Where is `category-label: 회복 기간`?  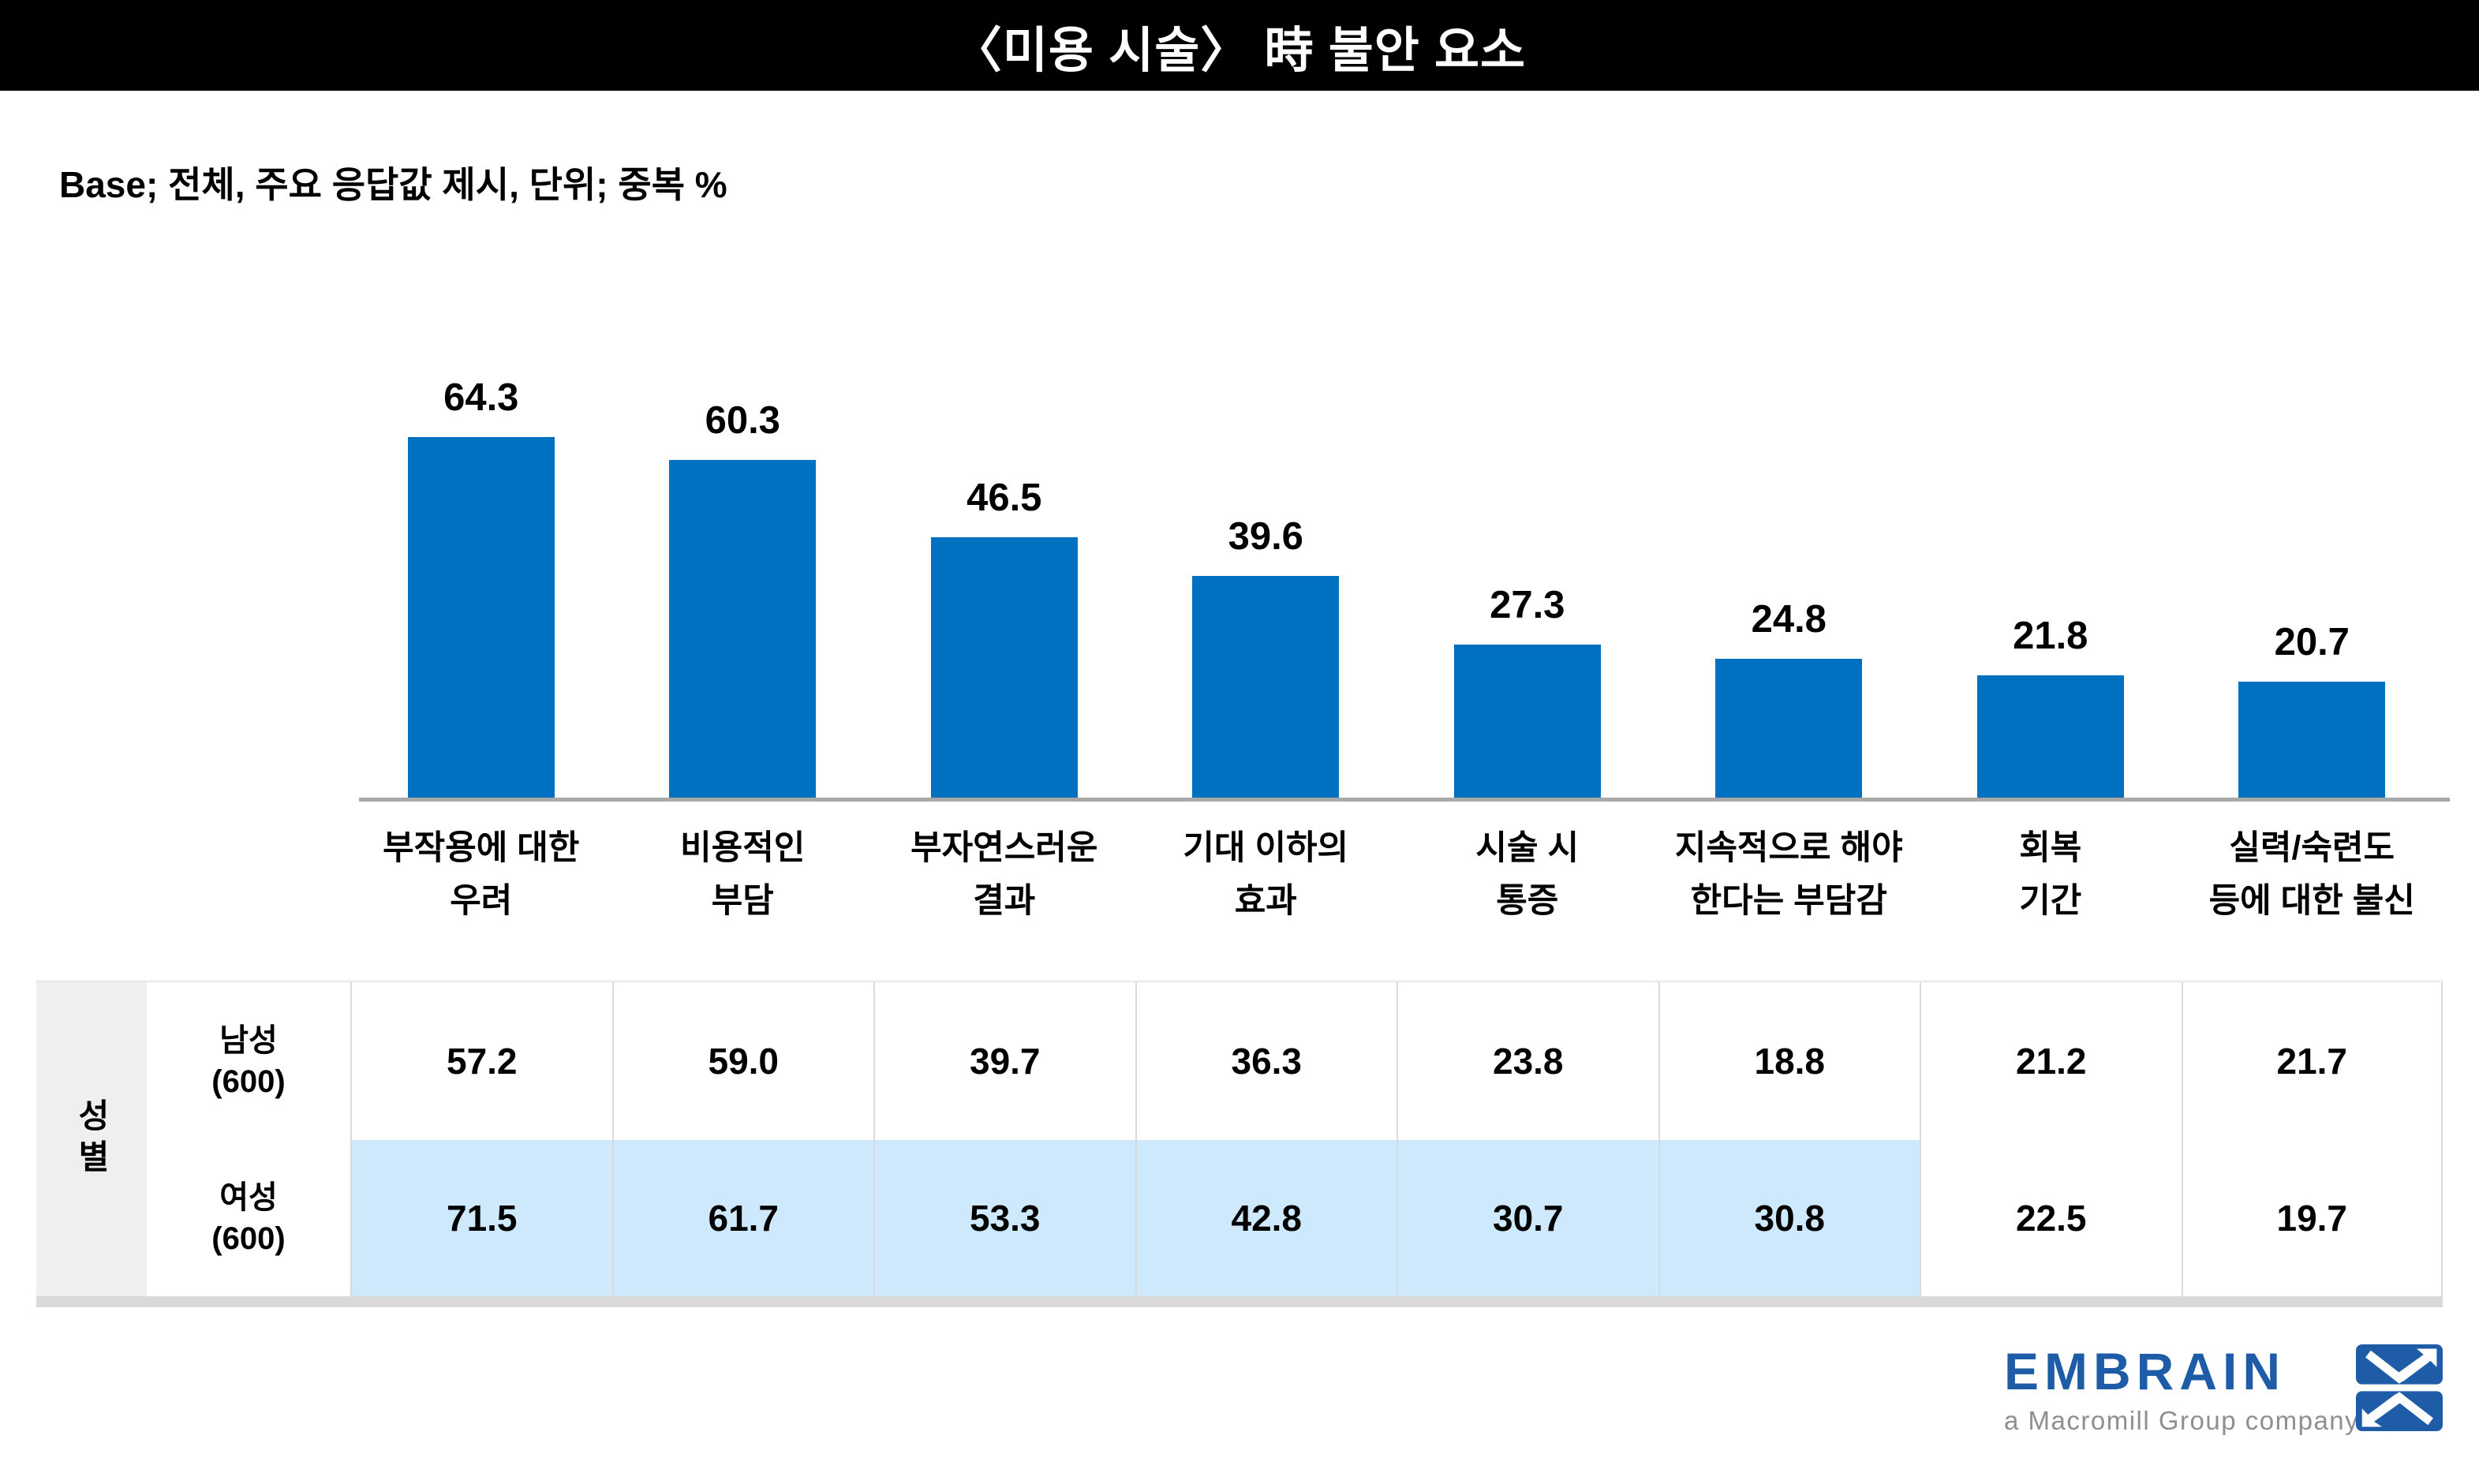
category-label: 회복 기간 is located at coordinates (2050, 874).